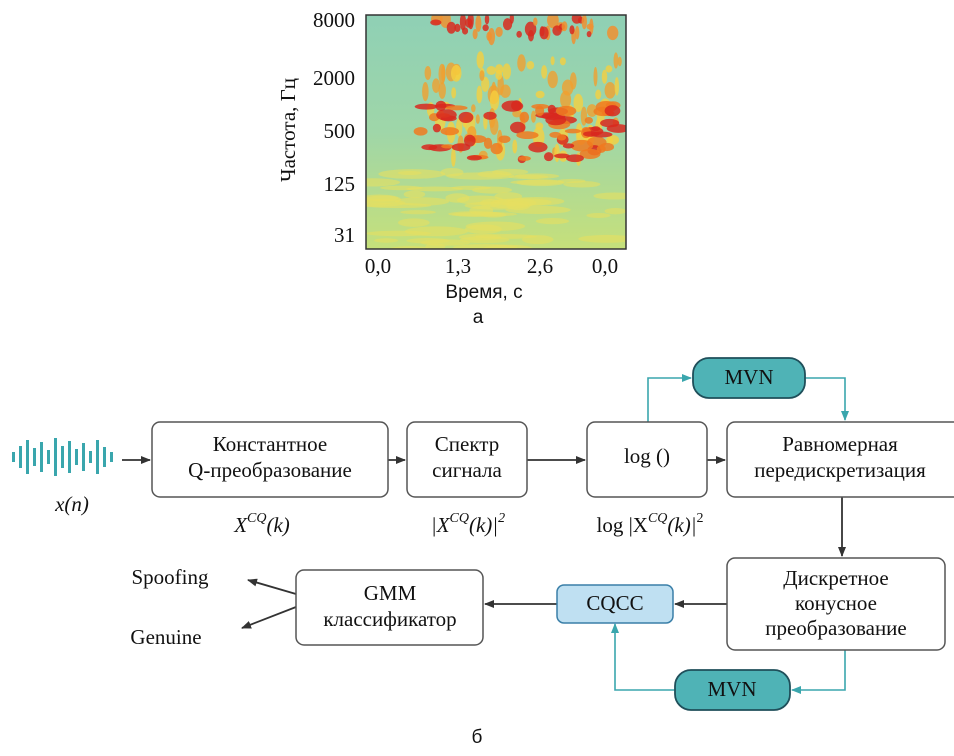  Describe the element at coordinates (340, 131) in the screenshot. I see `y-tick-label: 500` at that location.